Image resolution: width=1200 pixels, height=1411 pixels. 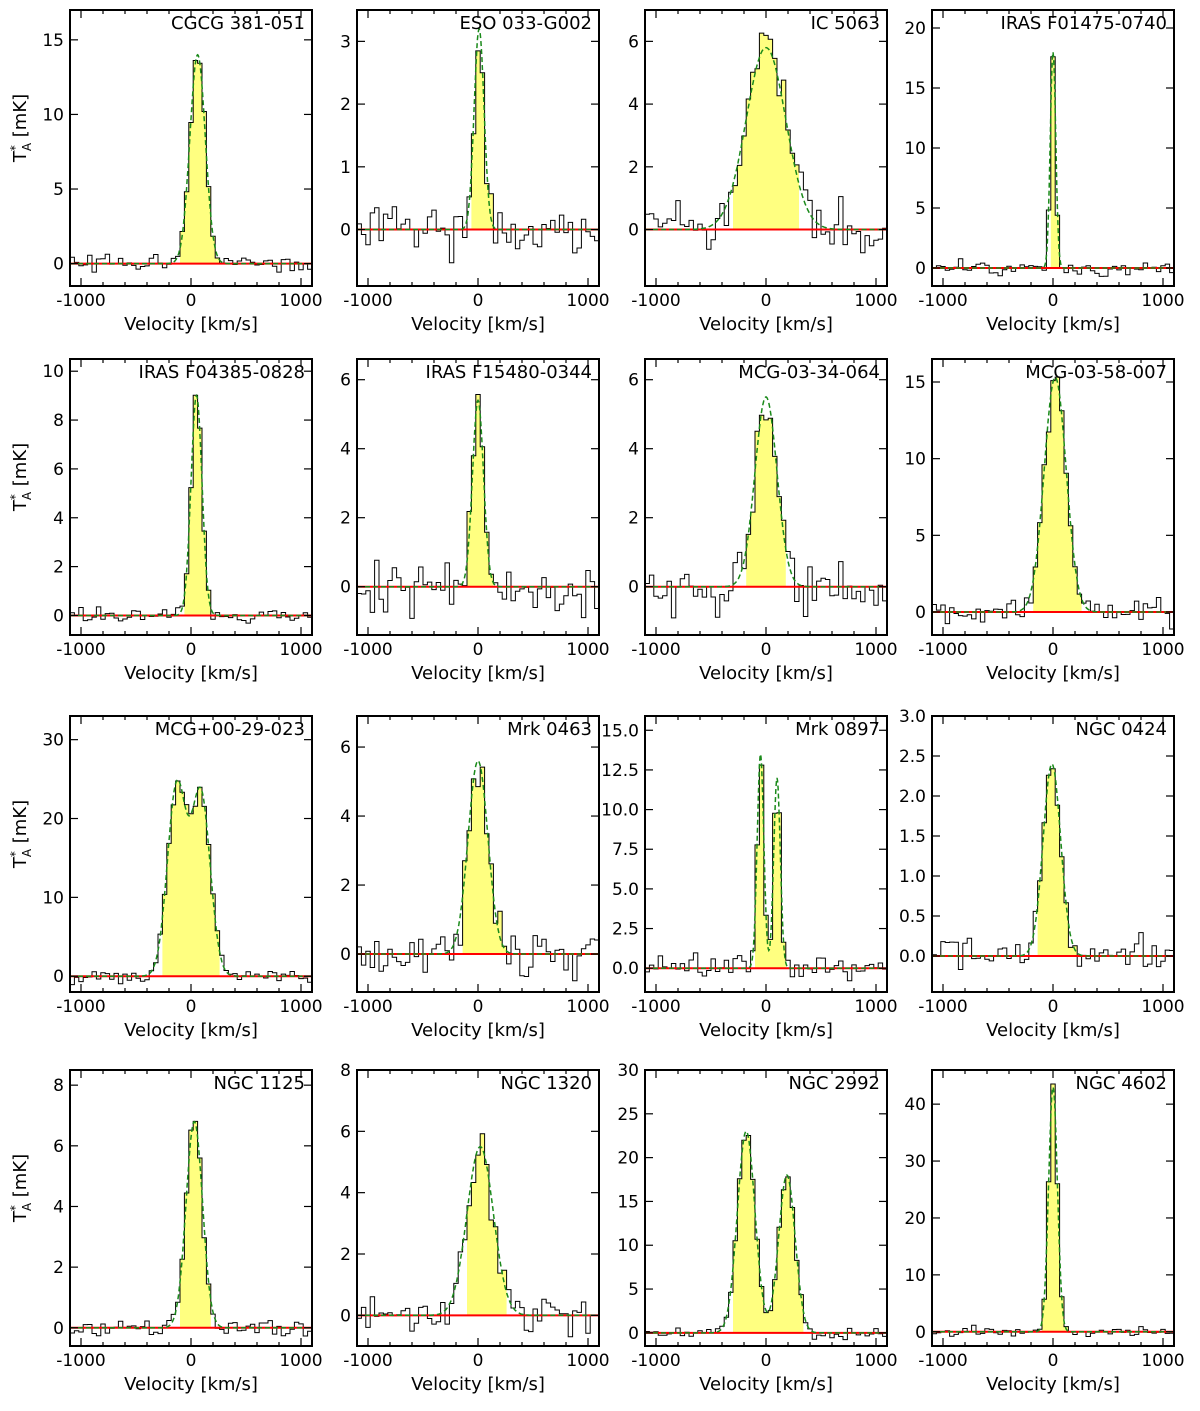 I want to click on panel-3: -1000 0 1000 0 2 4 6 IC 5063 Velocity [km/s], so click(x=763, y=172).